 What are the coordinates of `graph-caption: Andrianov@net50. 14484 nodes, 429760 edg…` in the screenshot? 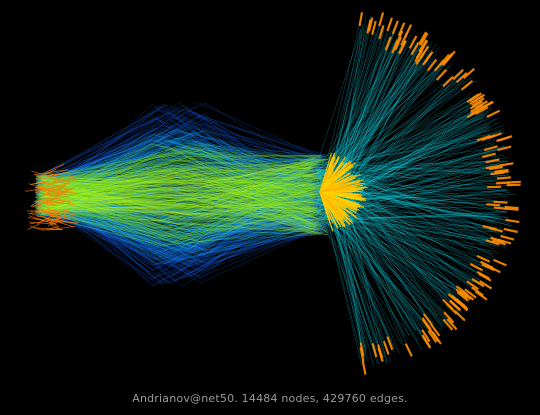 It's located at (270, 398).